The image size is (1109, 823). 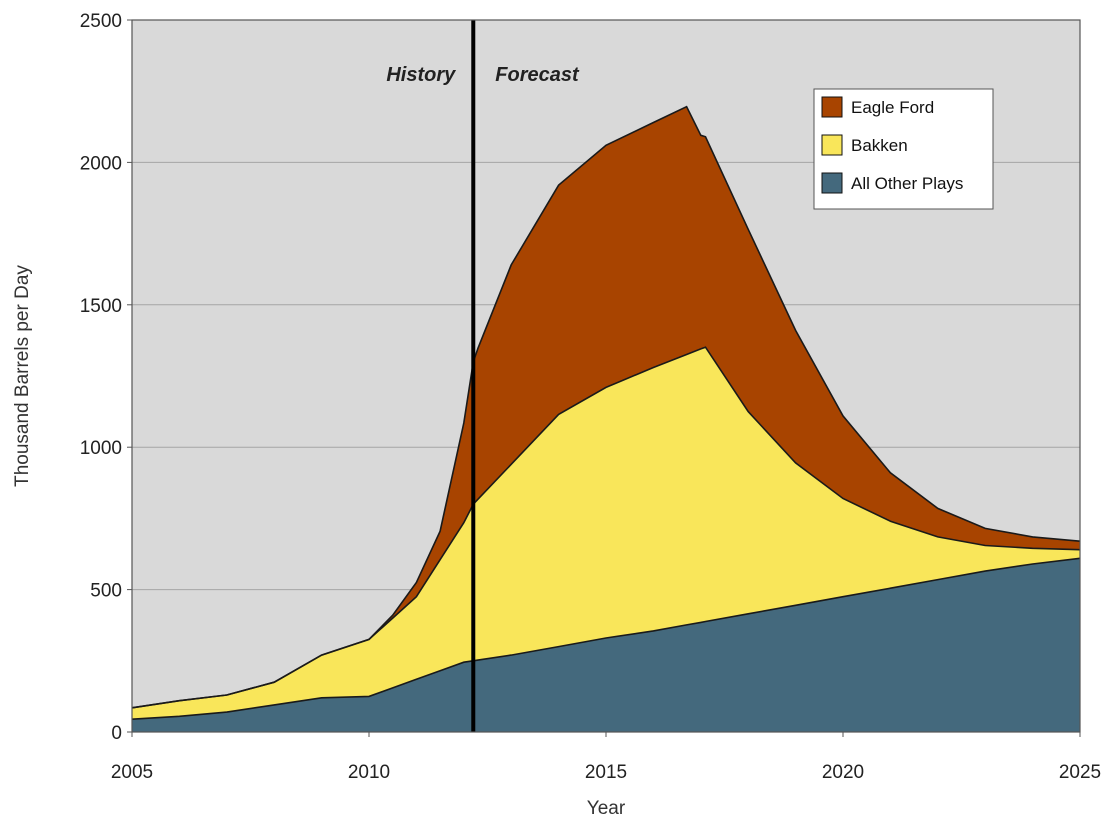 I want to click on history-annotation: History, so click(x=421, y=75).